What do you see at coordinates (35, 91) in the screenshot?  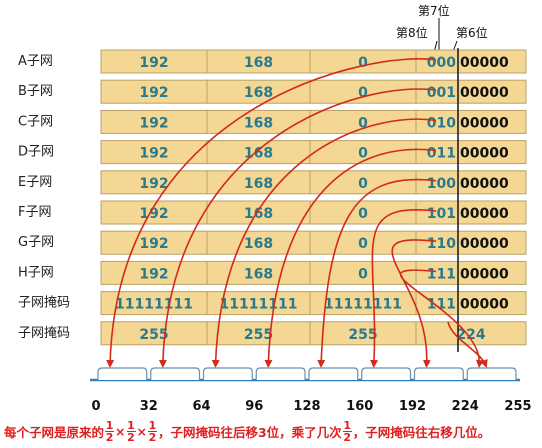 I see `row-label: B子网` at bounding box center [35, 91].